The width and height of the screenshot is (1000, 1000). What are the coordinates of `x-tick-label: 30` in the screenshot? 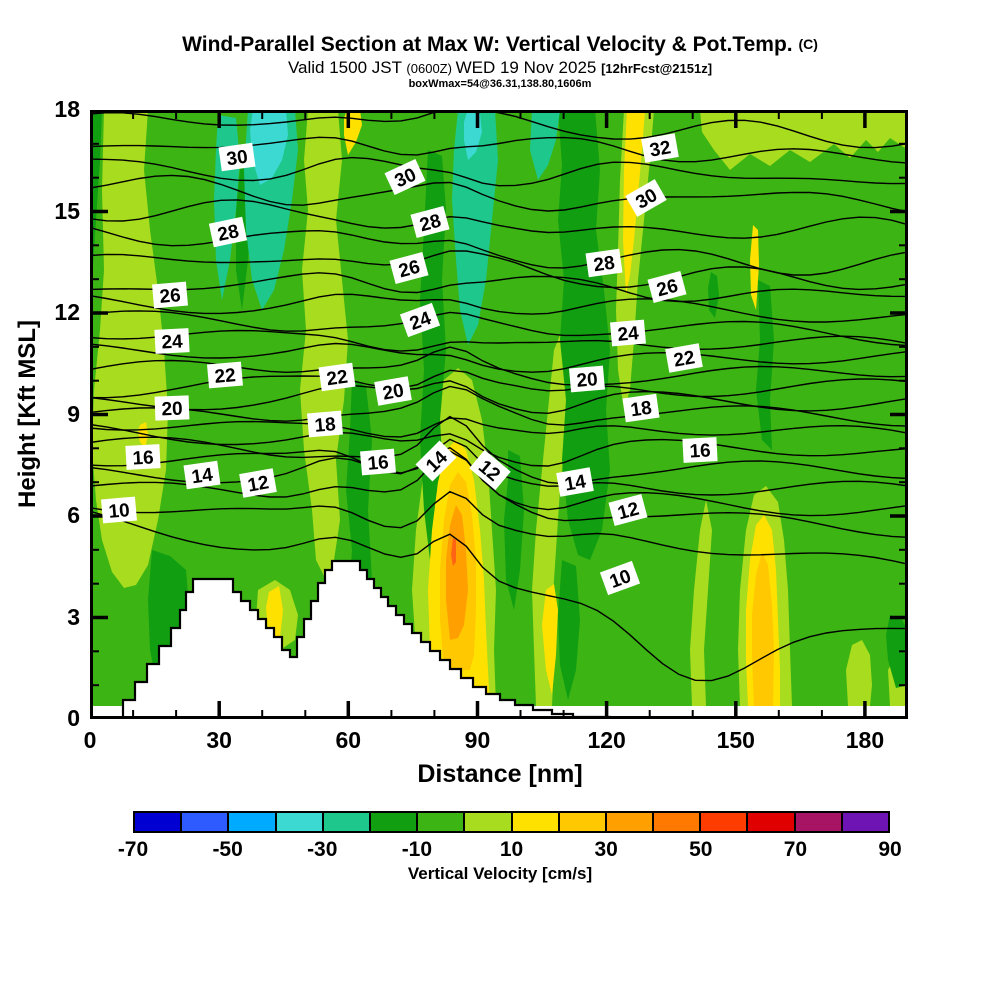 It's located at (219, 740).